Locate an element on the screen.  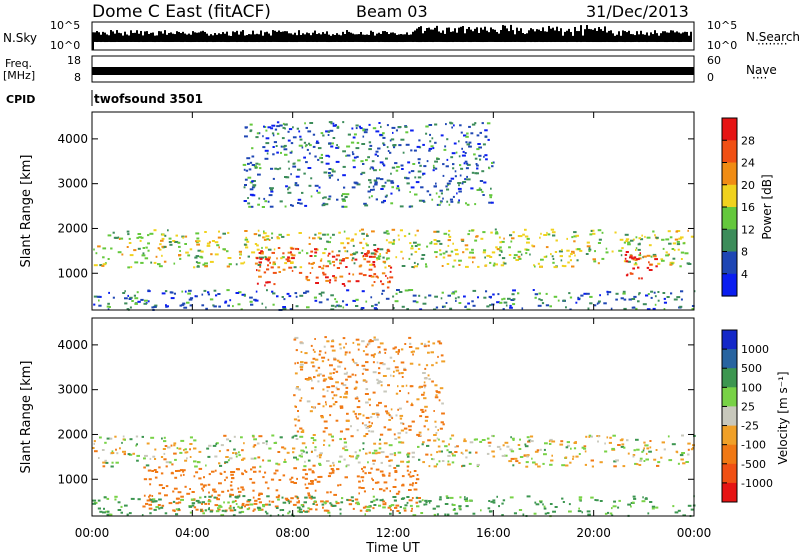
colorbar-tick-label: 100 is located at coordinates (751, 387).